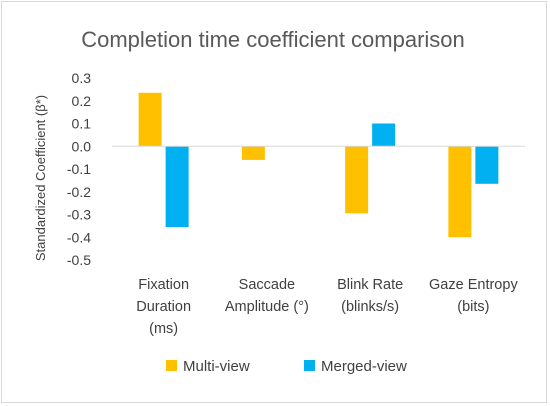 The image size is (550, 406). I want to click on y-tick-label: -0.3, so click(79, 215).